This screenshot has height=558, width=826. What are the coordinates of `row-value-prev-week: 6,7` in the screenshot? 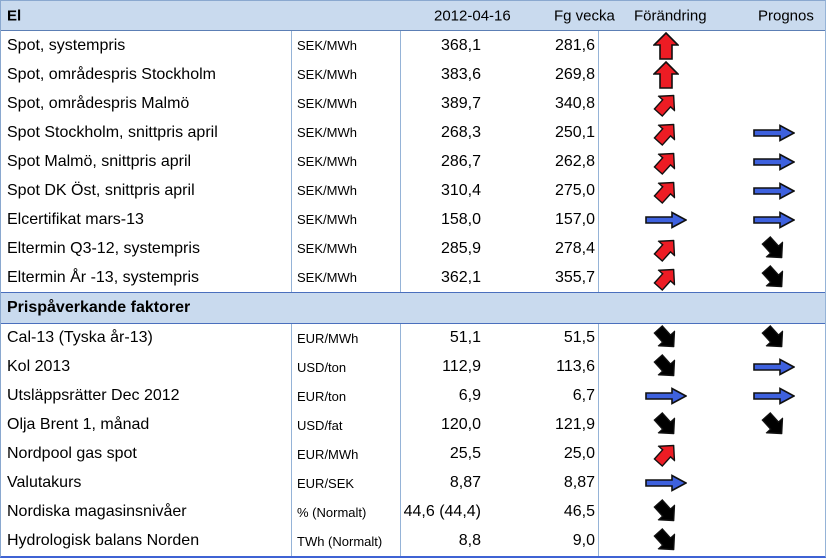 It's located at (583, 396).